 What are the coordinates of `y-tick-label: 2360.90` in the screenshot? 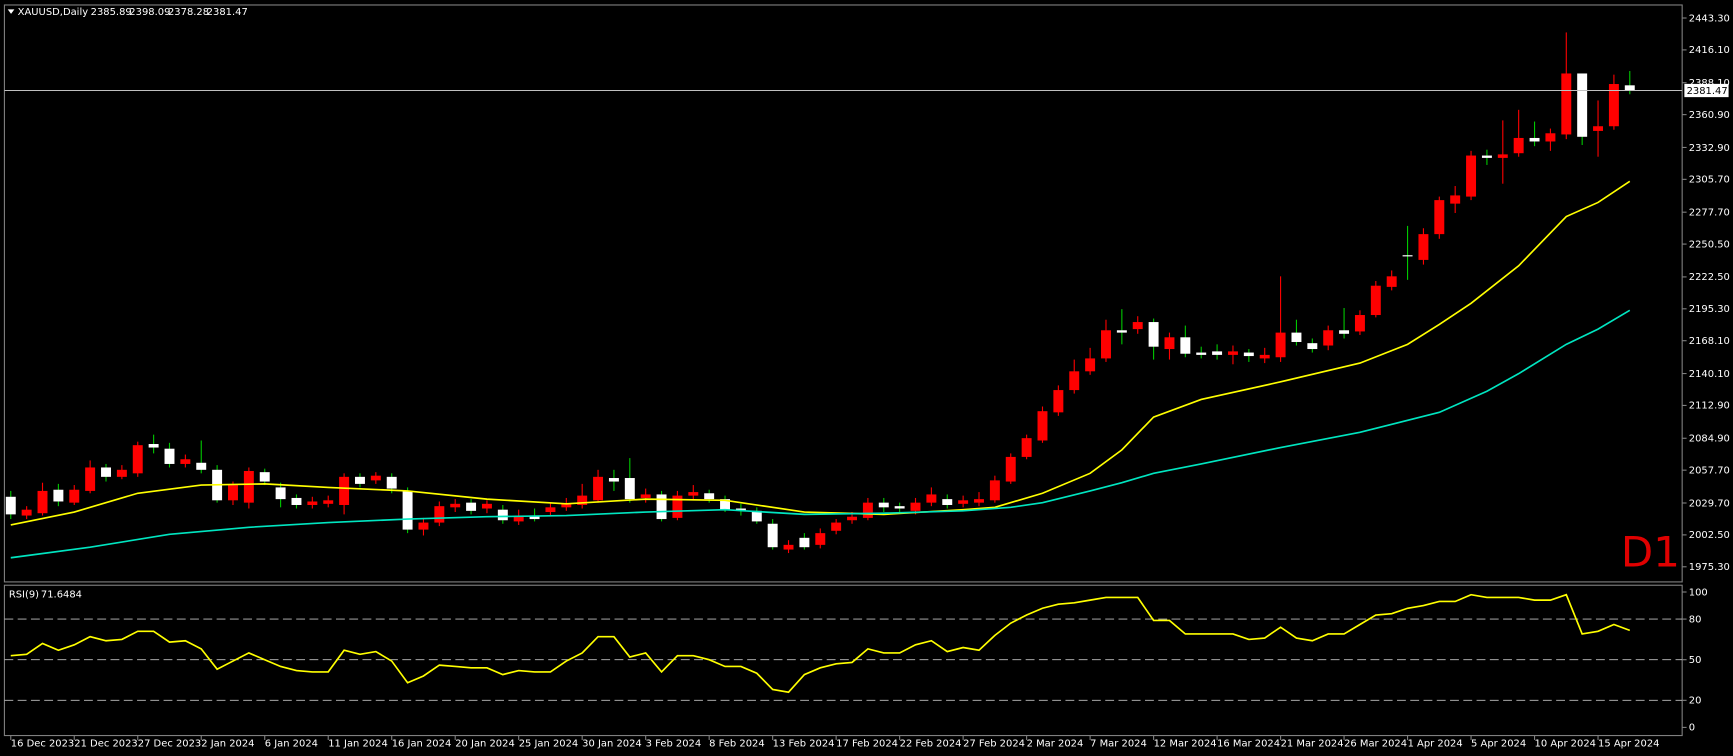 It's located at (1709, 115).